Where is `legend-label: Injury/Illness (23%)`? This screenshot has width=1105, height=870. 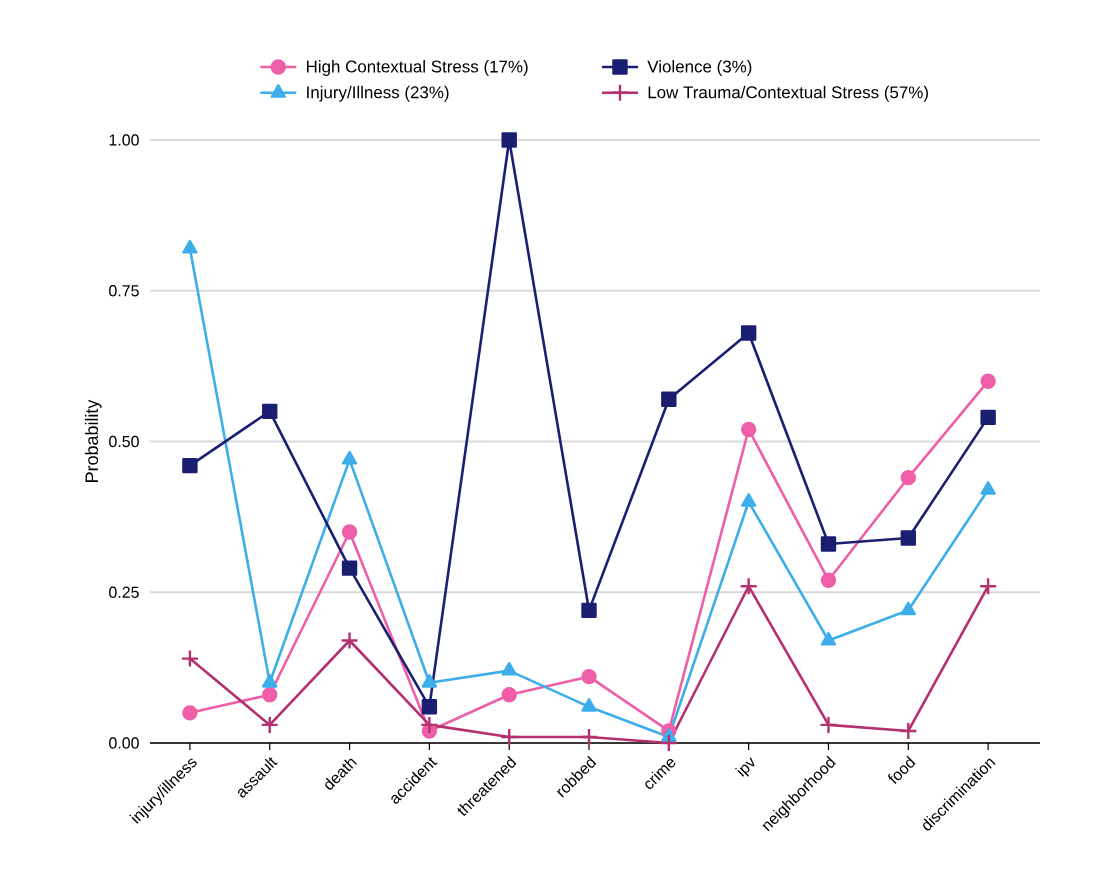
legend-label: Injury/Illness (23%) is located at coordinates (378, 93).